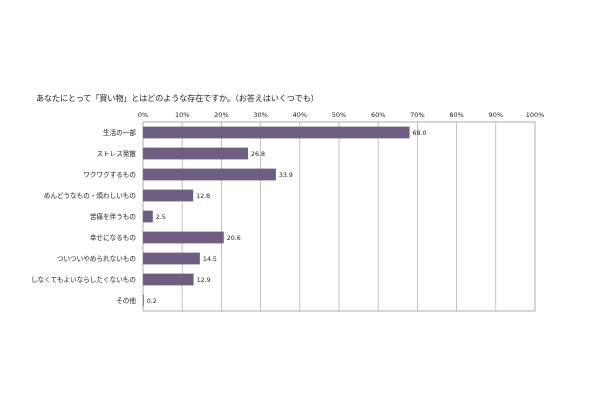 Image resolution: width=600 pixels, height=400 pixels. Describe the element at coordinates (234, 238) in the screenshot. I see `value-label: 20.6` at that location.